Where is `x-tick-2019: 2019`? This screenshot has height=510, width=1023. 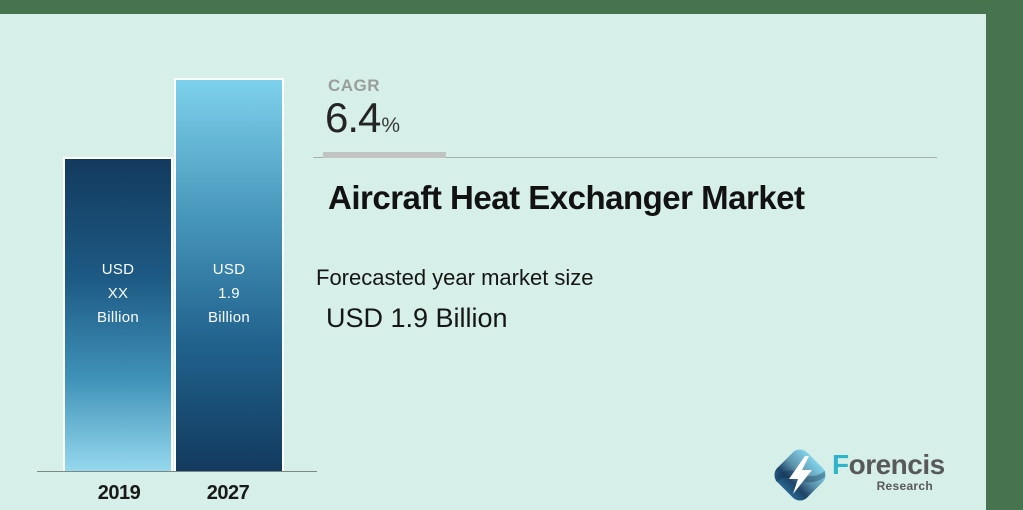 x-tick-2019: 2019 is located at coordinates (119, 493).